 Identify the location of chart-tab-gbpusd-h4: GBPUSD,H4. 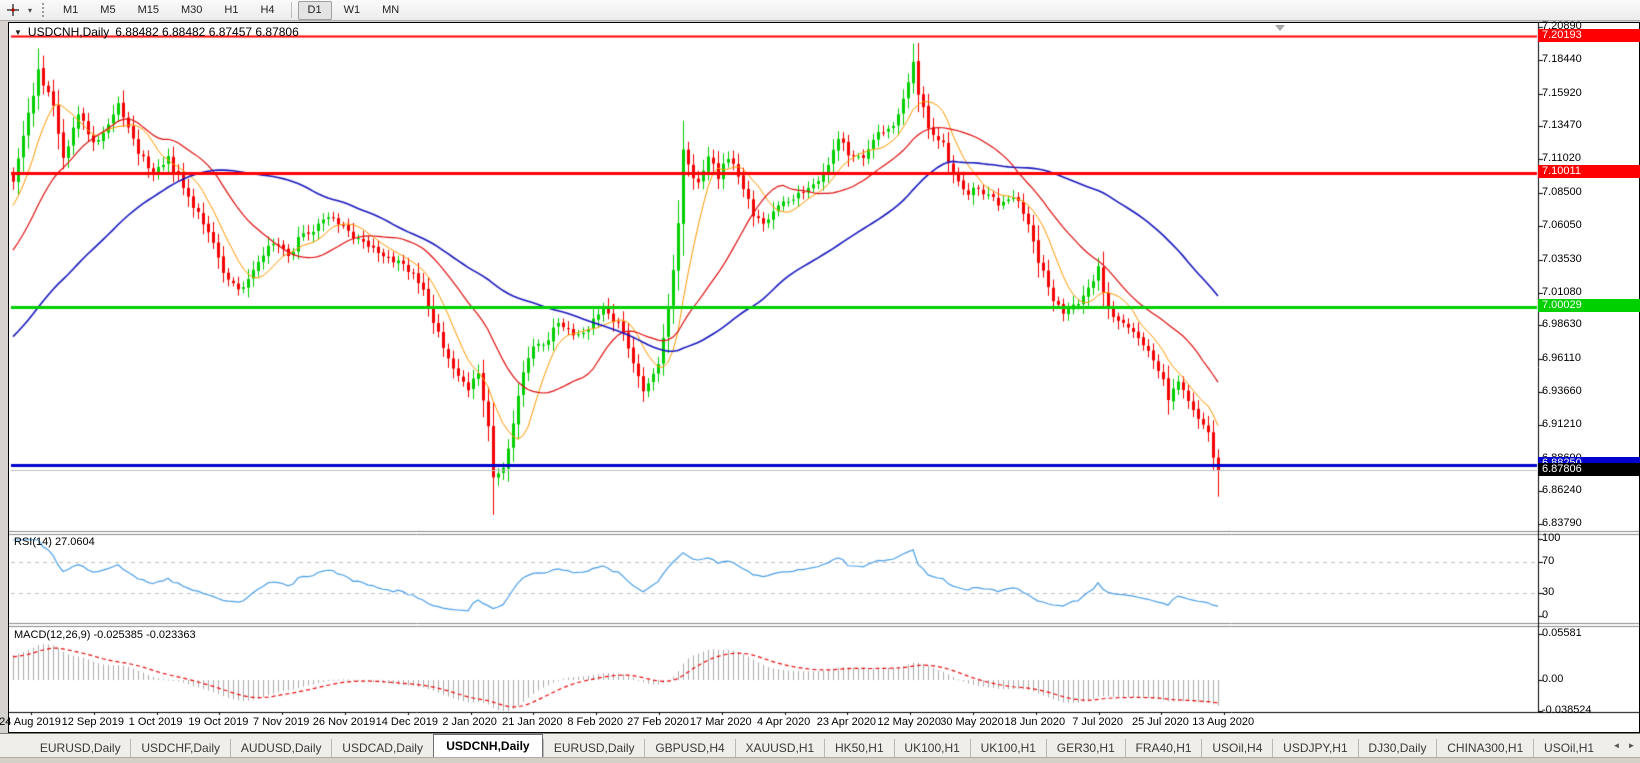
(689, 748).